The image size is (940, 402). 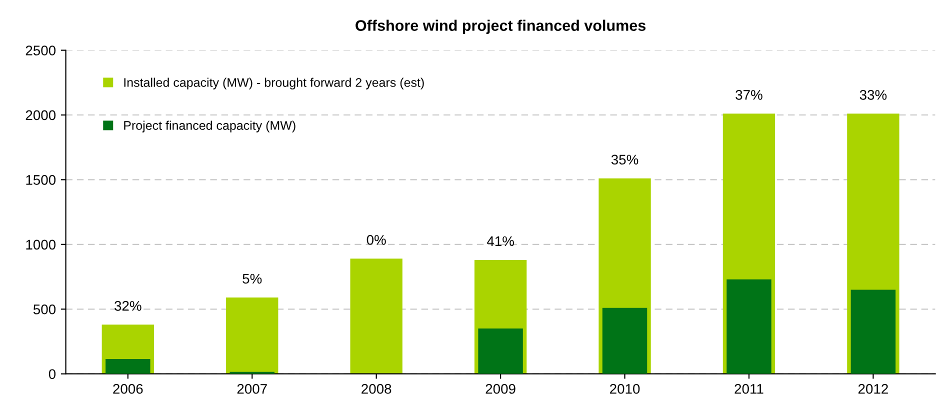 I want to click on y-tick-label: 1500, so click(x=41, y=180).